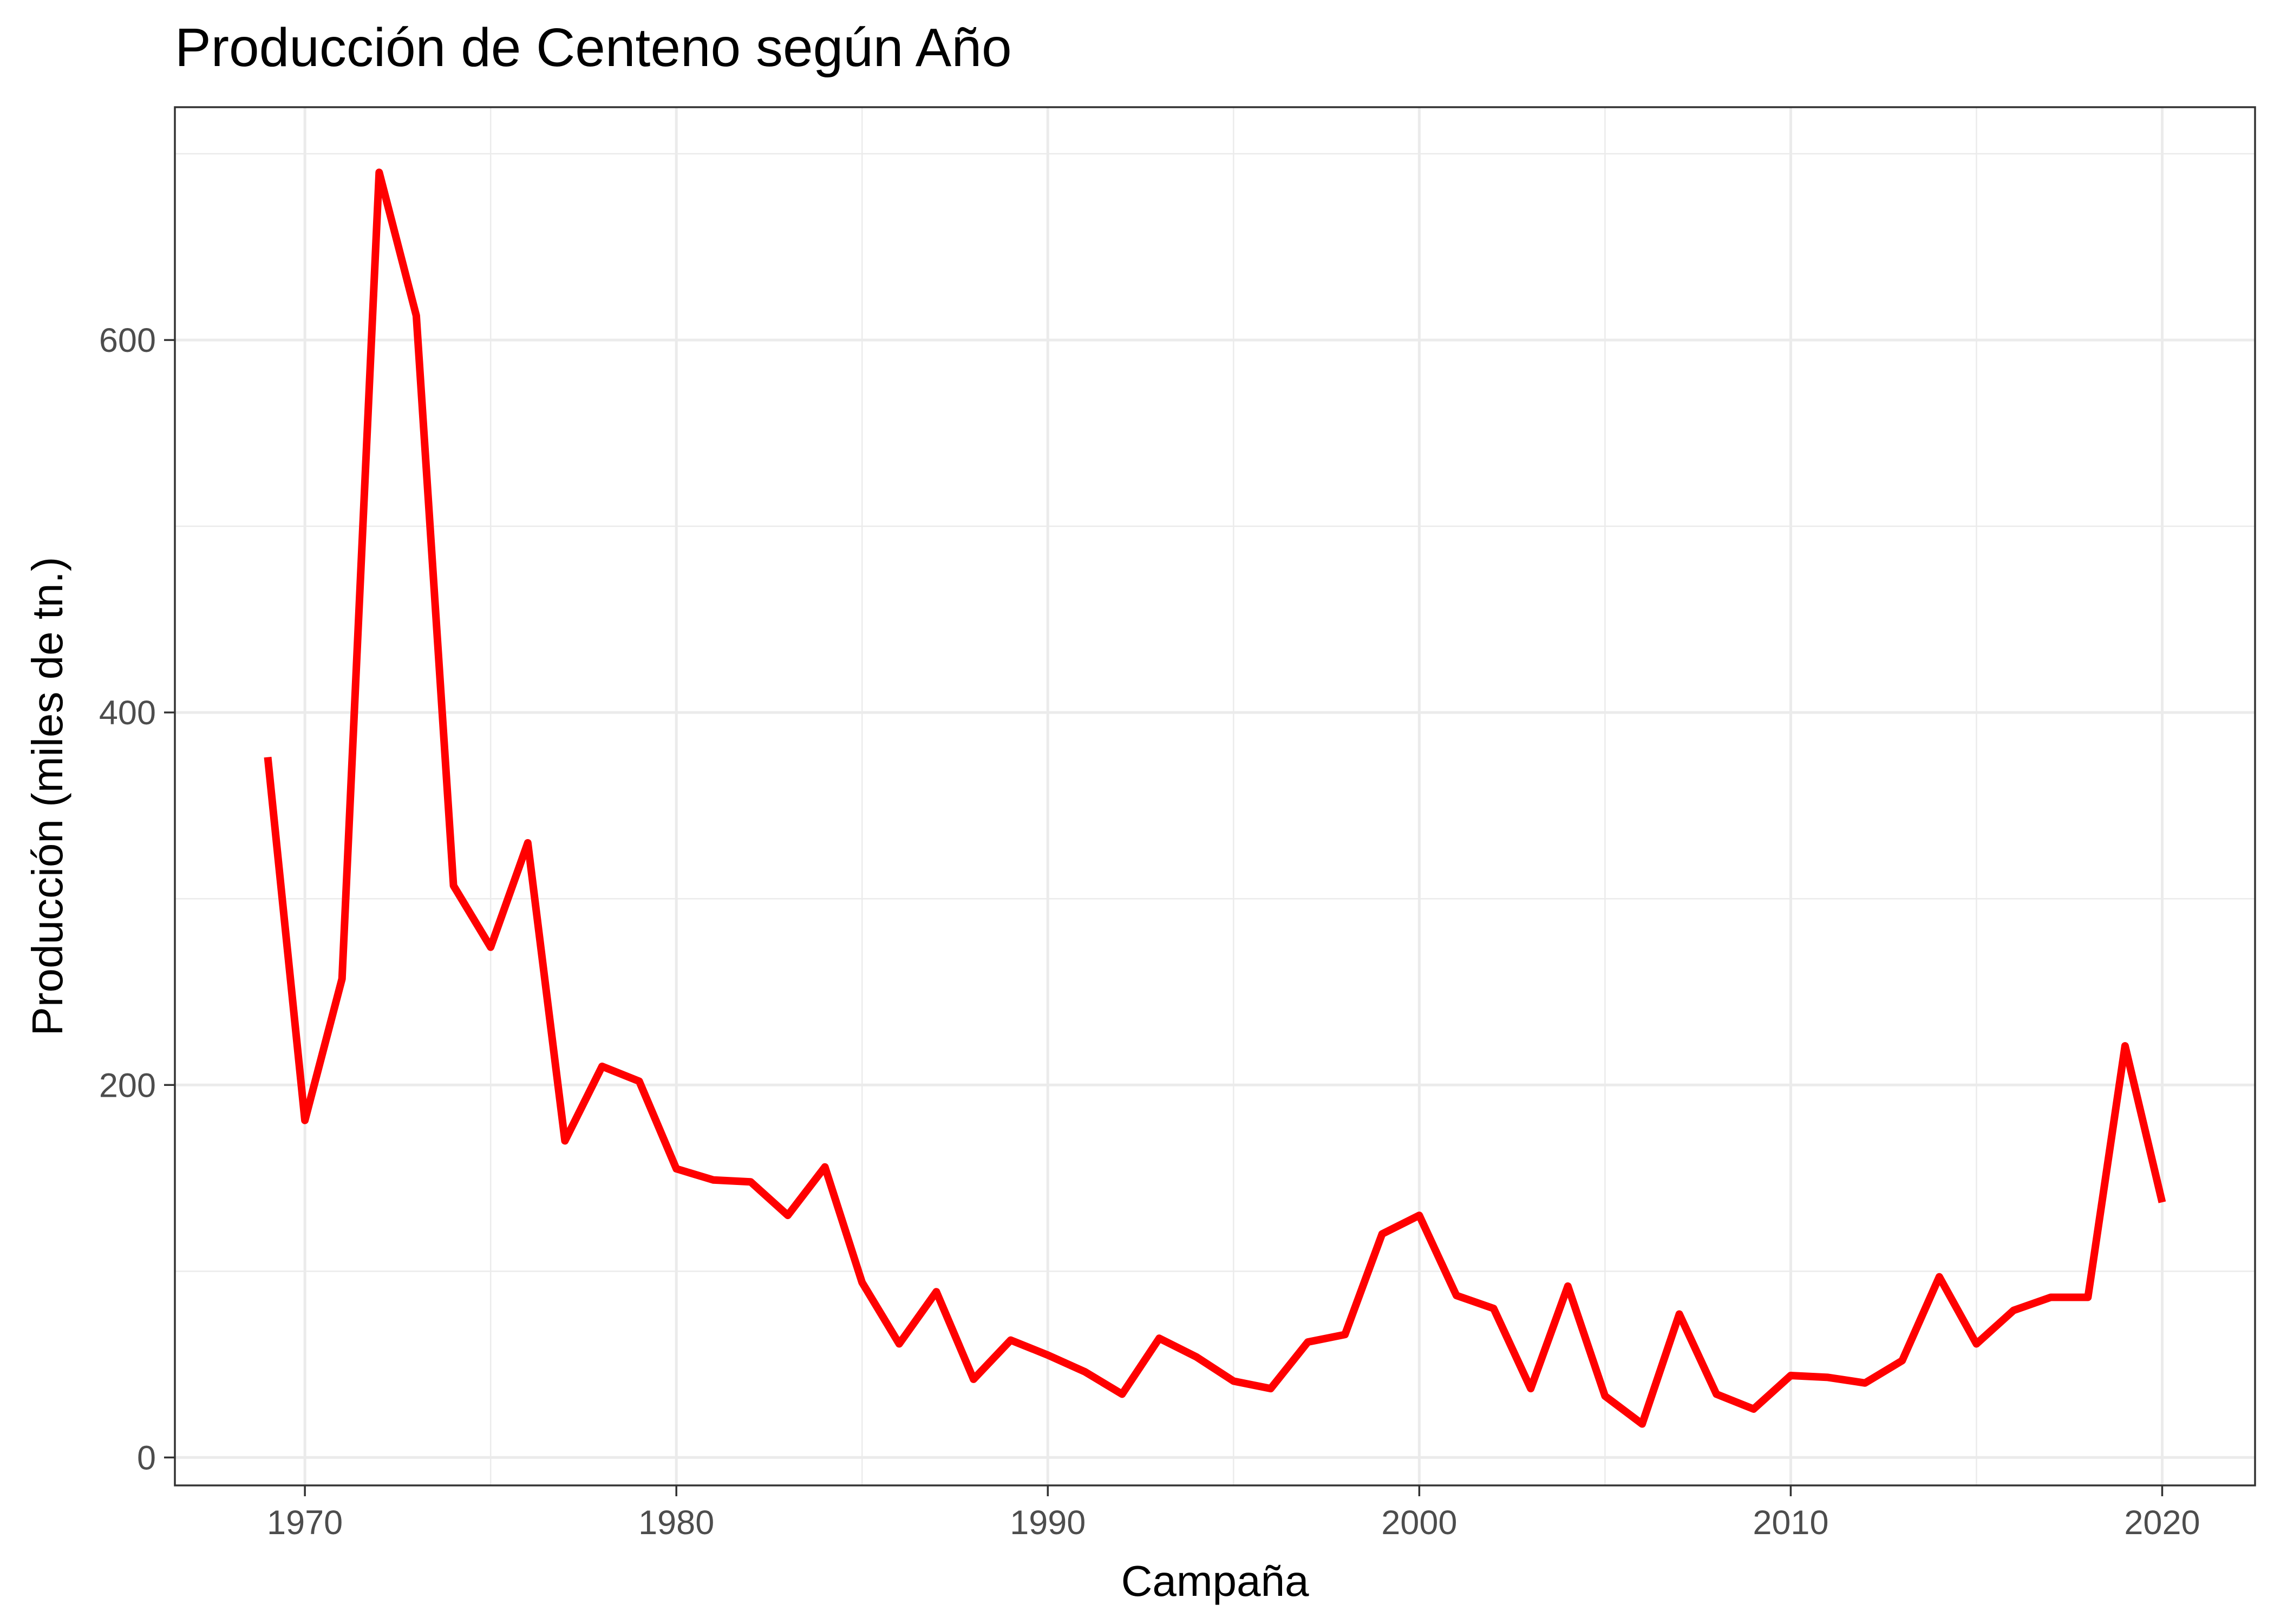 The image size is (2274, 1624). What do you see at coordinates (47, 797) in the screenshot?
I see `y-axis-title: Producción (miles de tn.)` at bounding box center [47, 797].